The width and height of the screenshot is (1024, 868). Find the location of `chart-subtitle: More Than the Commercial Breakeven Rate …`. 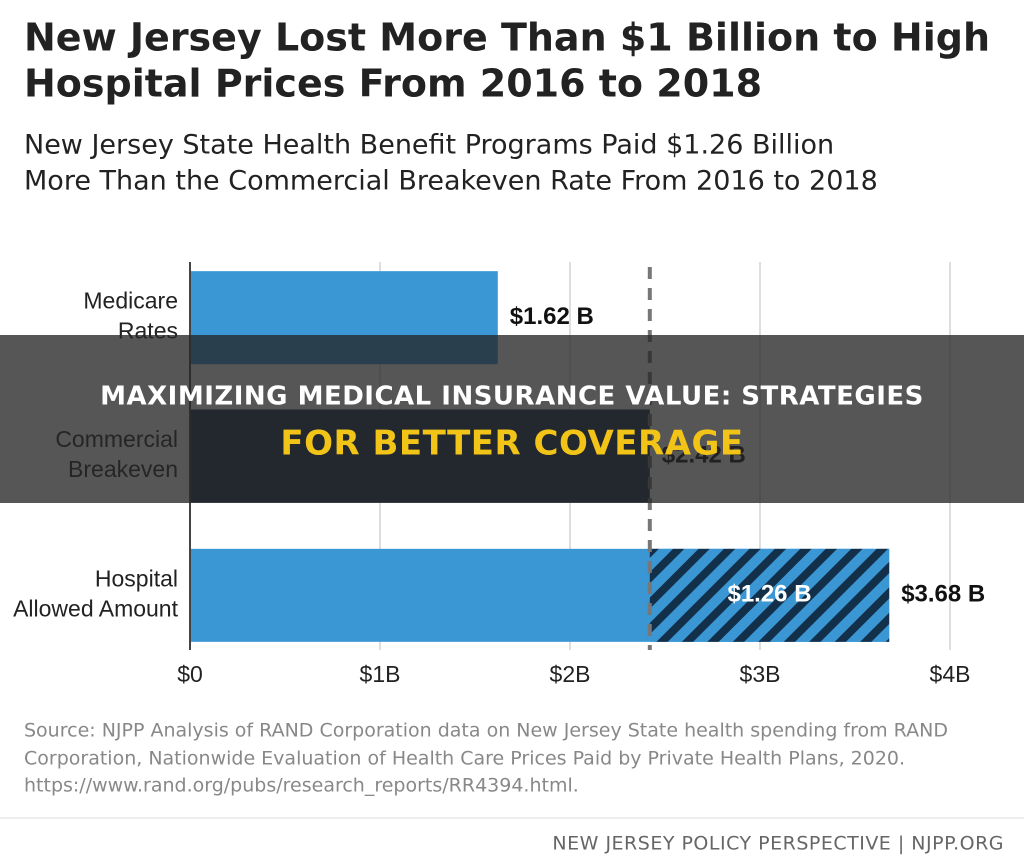

chart-subtitle: More Than the Commercial Breakeven Rate … is located at coordinates (451, 181).